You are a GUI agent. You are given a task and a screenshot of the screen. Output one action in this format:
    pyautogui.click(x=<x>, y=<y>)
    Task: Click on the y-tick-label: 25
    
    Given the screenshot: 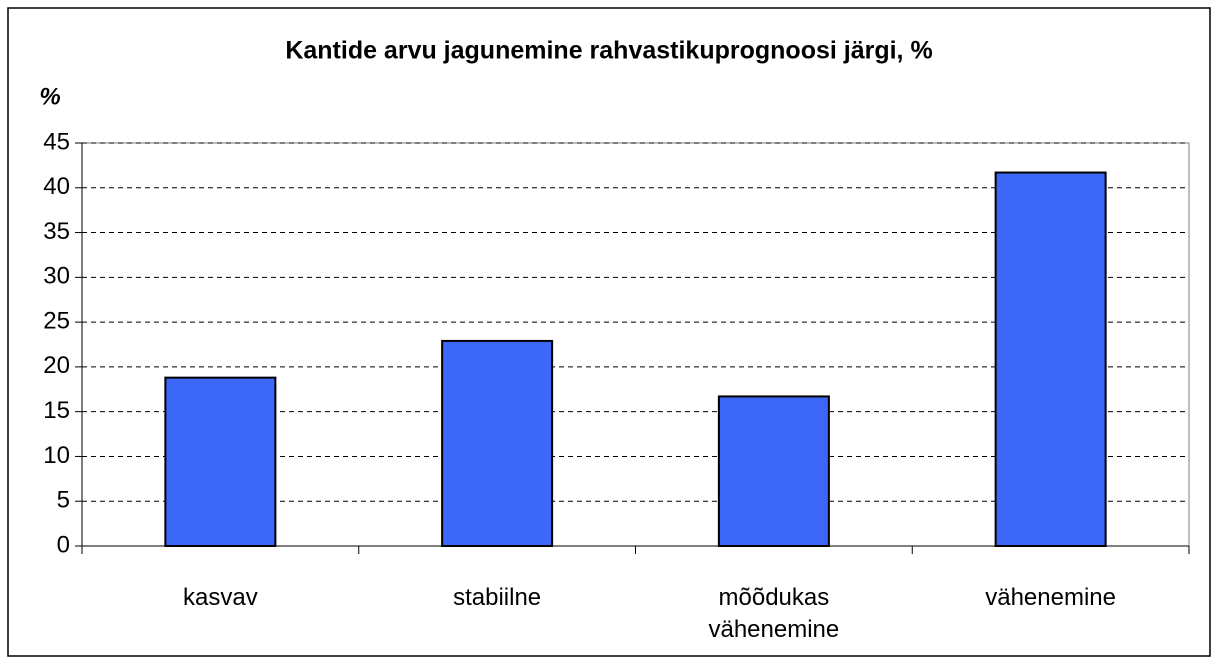 What is the action you would take?
    pyautogui.click(x=56, y=320)
    